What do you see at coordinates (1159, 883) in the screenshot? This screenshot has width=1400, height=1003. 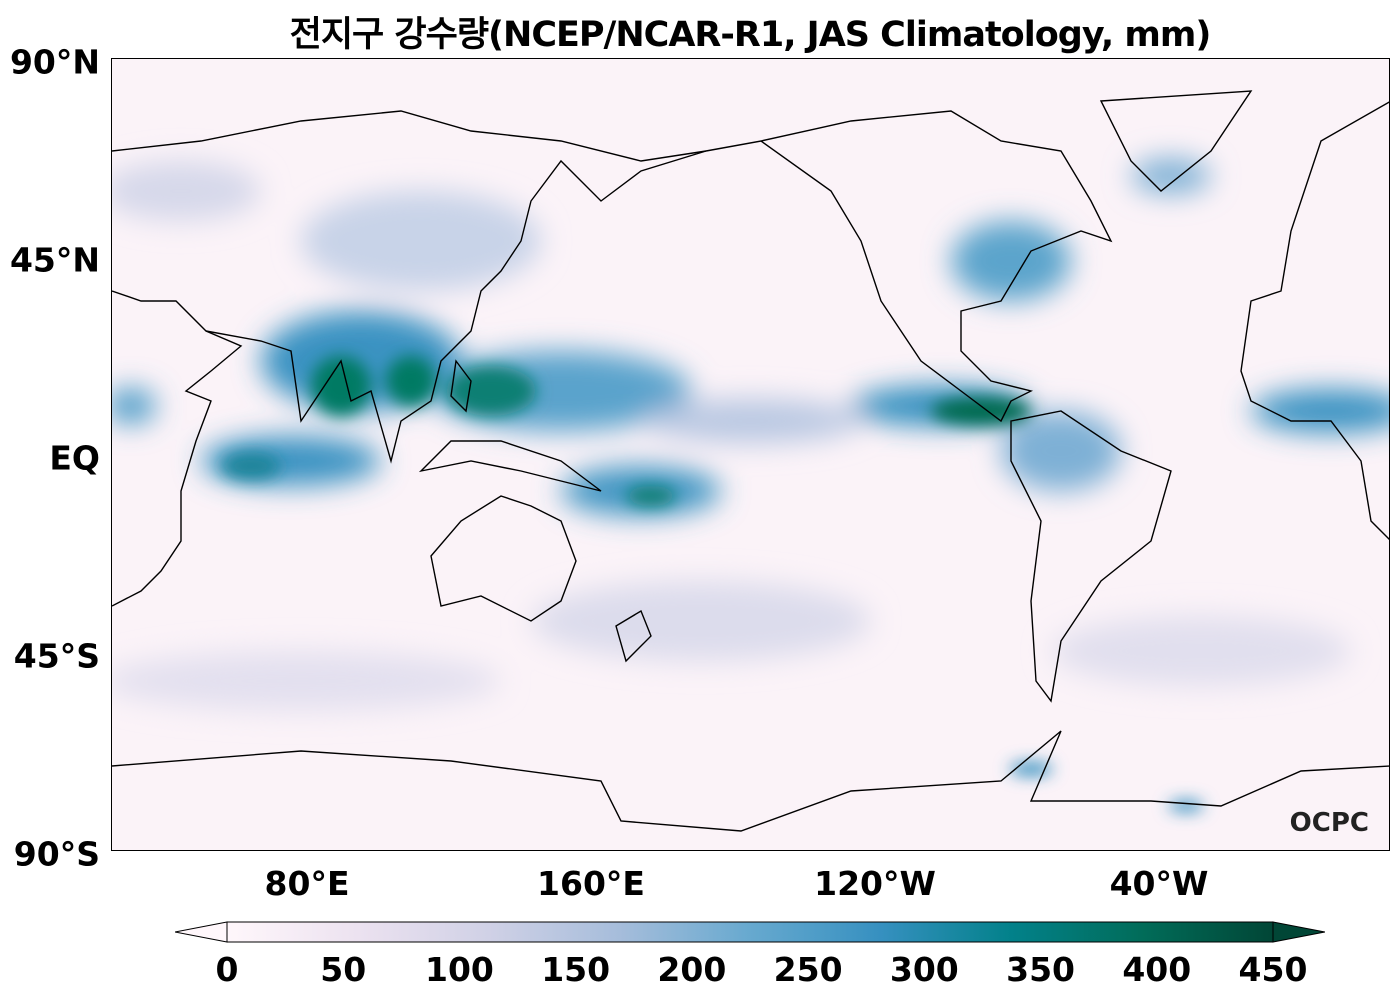 I see `x-tick-label: 40°W` at bounding box center [1159, 883].